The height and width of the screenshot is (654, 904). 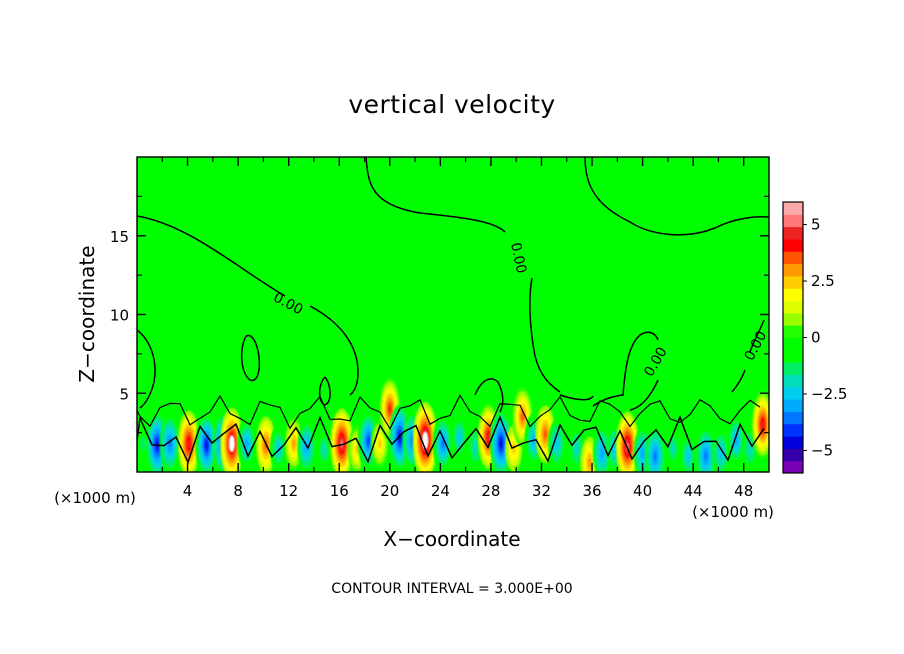 I want to click on x-axis-label: X−coordinate, so click(x=451, y=539).